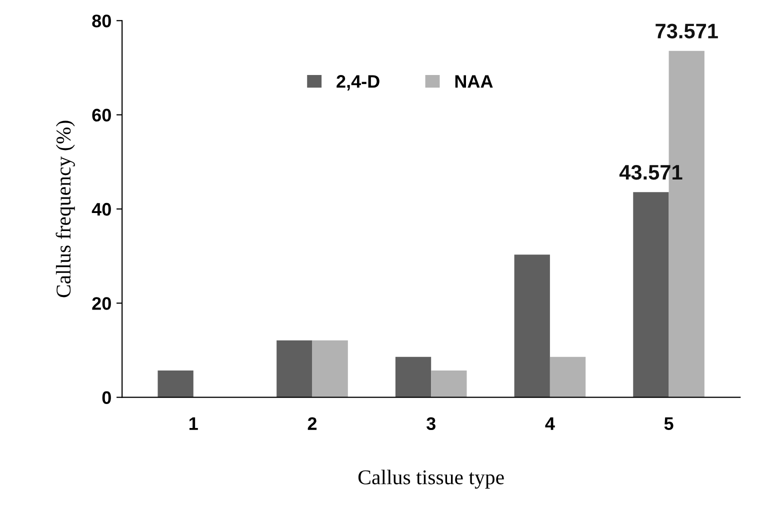  Describe the element at coordinates (101, 115) in the screenshot. I see `y-tick-label: 60` at that location.